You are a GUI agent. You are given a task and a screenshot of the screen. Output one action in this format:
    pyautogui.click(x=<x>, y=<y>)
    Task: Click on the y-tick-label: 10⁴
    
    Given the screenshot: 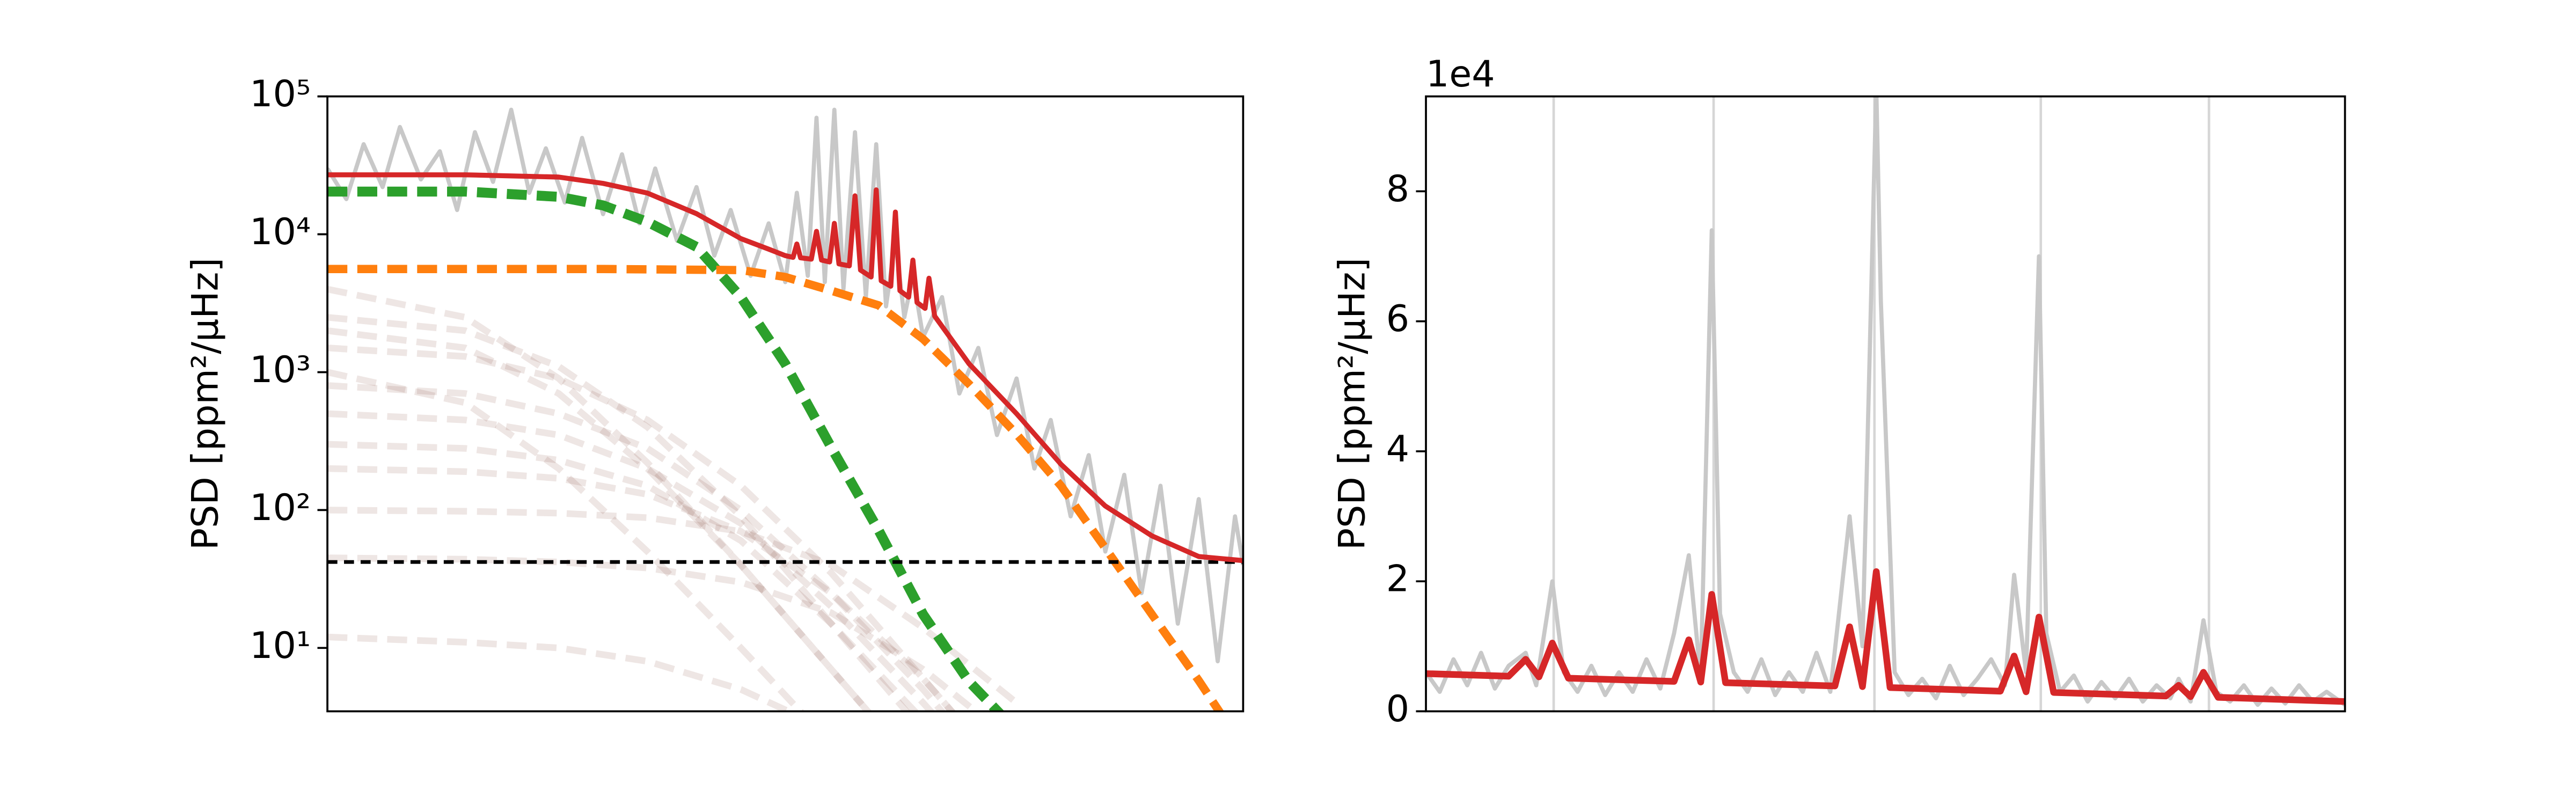 What is the action you would take?
    pyautogui.click(x=280, y=232)
    